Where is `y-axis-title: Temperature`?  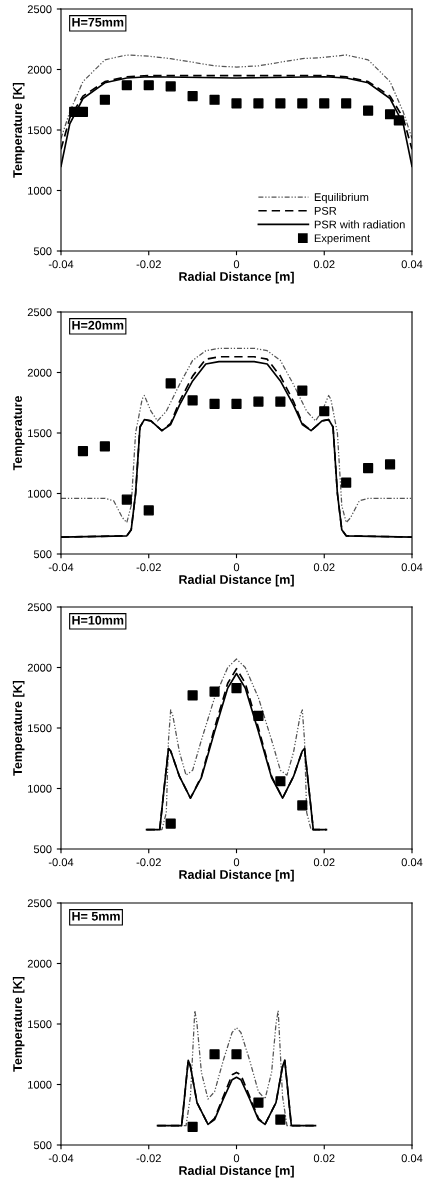
y-axis-title: Temperature is located at coordinates (19, 433).